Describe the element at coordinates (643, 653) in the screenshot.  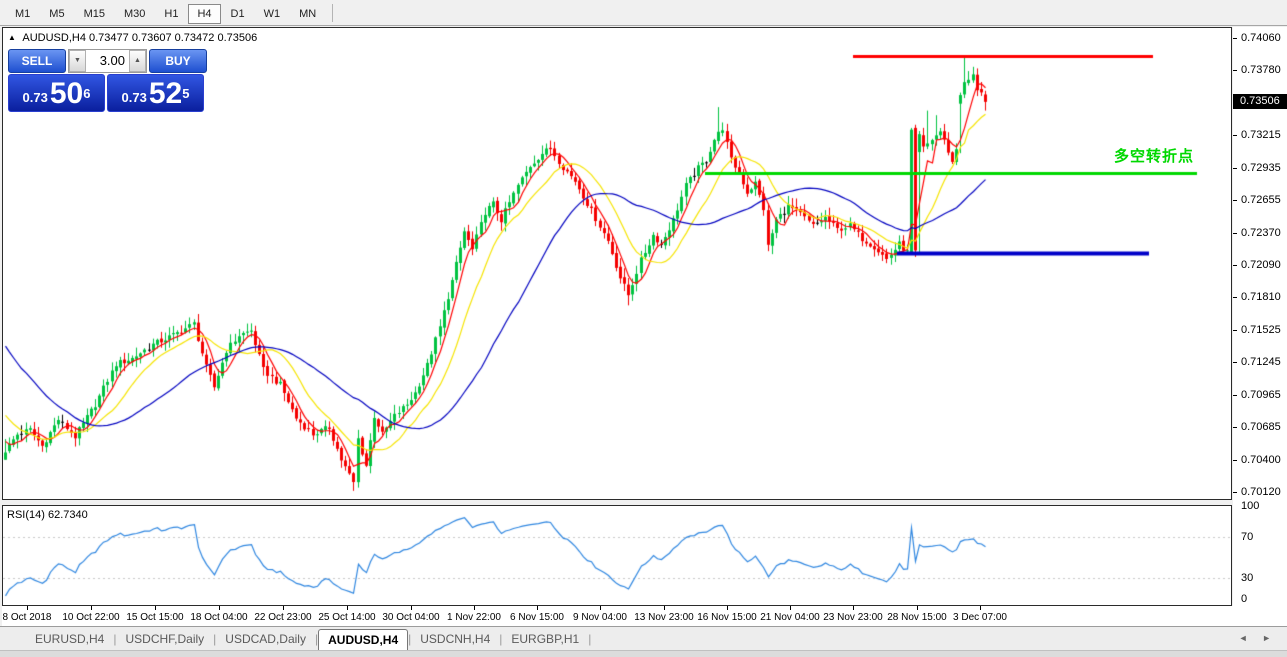
I see `status-strip` at that location.